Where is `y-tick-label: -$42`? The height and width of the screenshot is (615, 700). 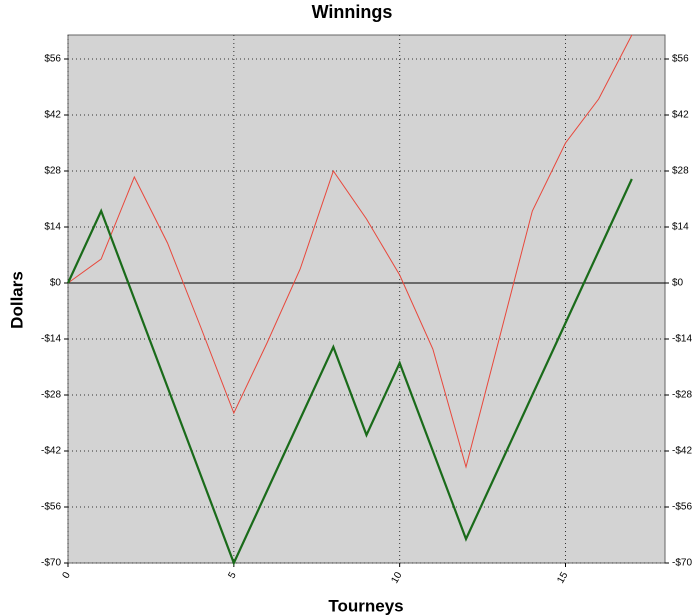
y-tick-label: -$42 is located at coordinates (51, 451).